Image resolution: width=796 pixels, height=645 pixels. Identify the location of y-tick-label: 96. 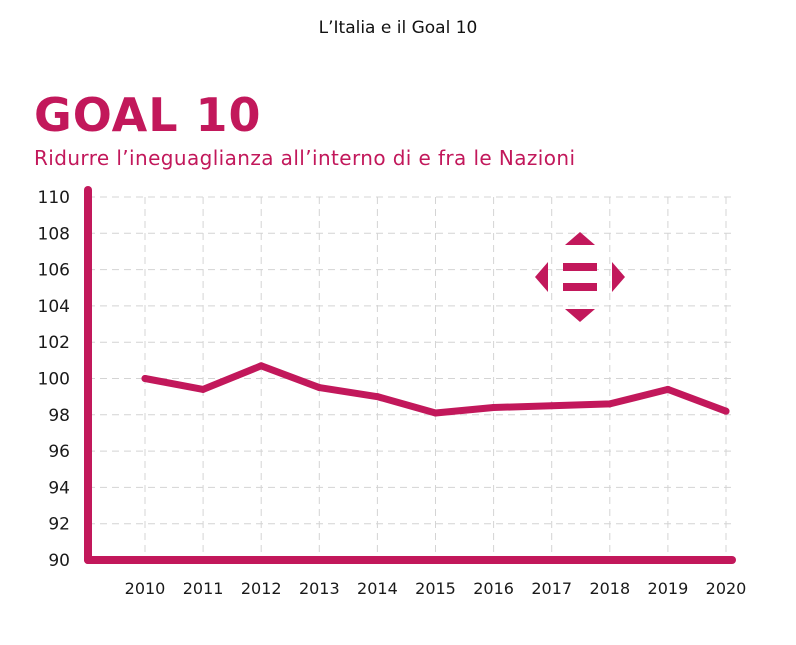
(59, 452).